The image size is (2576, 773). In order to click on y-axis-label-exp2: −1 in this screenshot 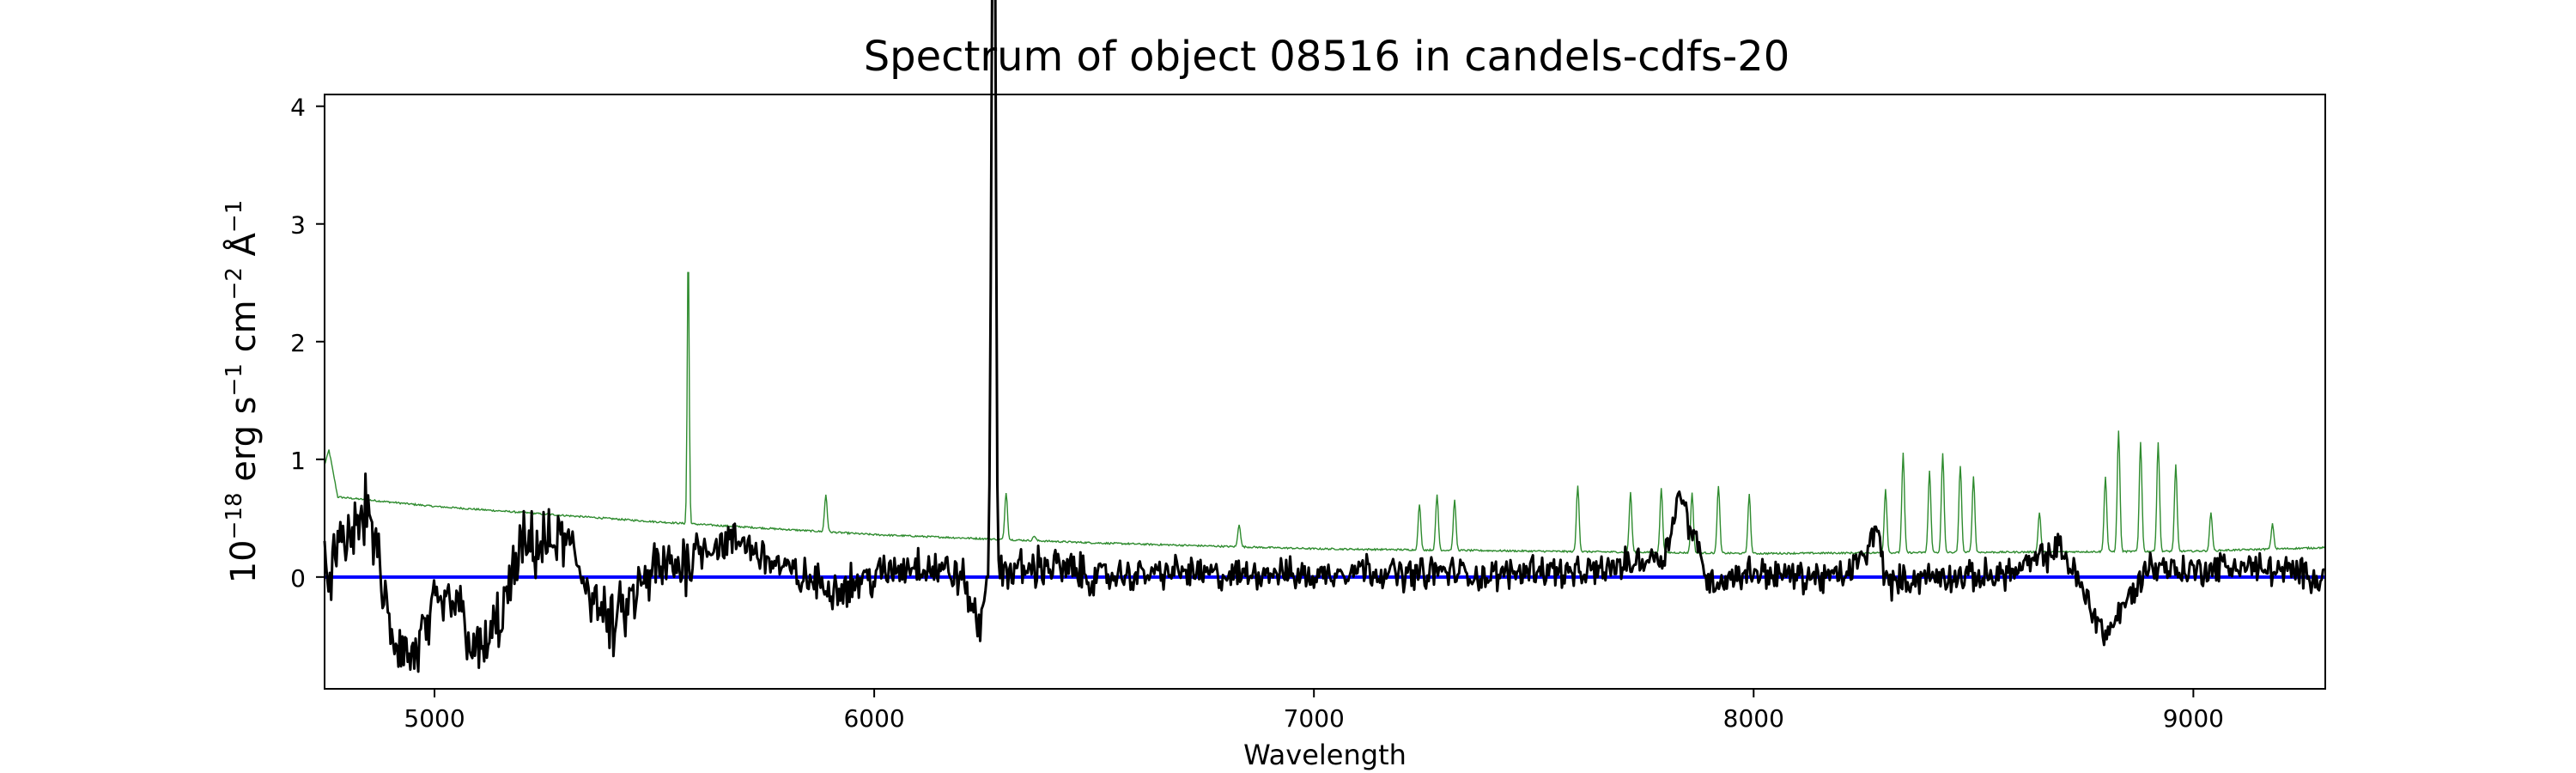, I will do `click(234, 379)`.